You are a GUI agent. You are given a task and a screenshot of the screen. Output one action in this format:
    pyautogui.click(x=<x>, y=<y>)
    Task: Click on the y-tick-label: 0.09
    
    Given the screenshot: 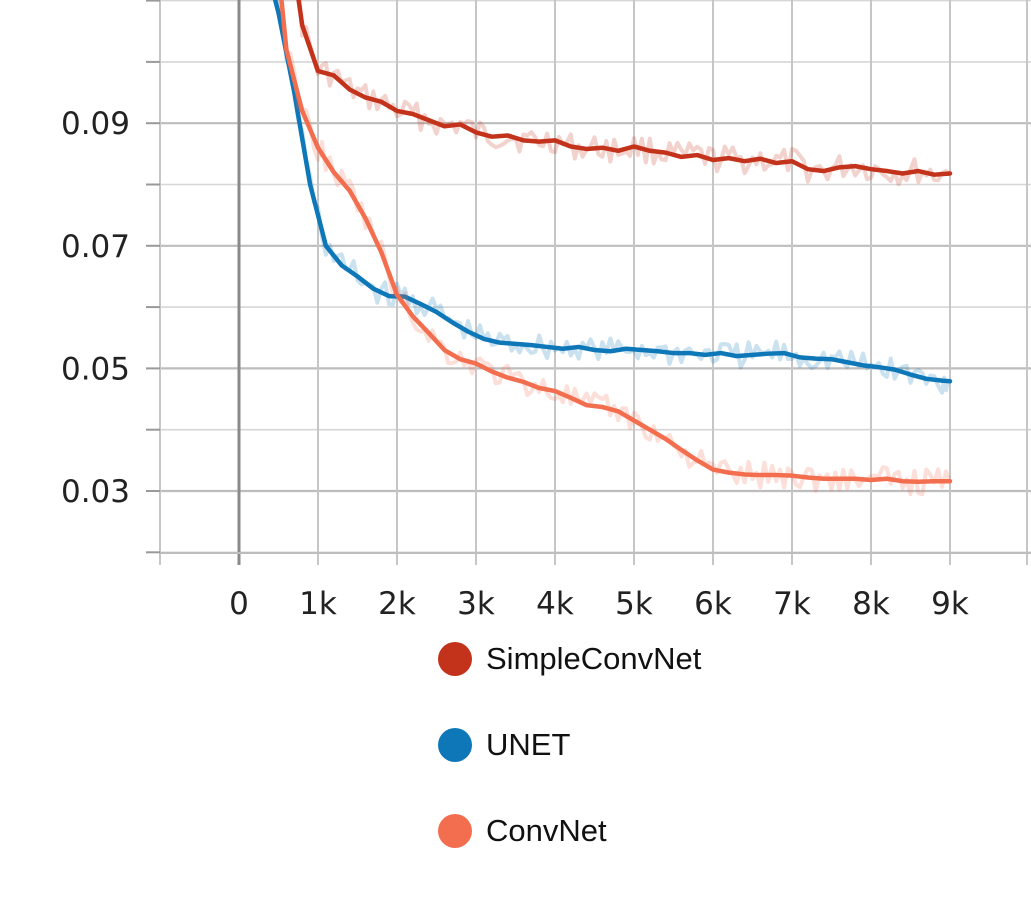 What is the action you would take?
    pyautogui.click(x=95, y=124)
    